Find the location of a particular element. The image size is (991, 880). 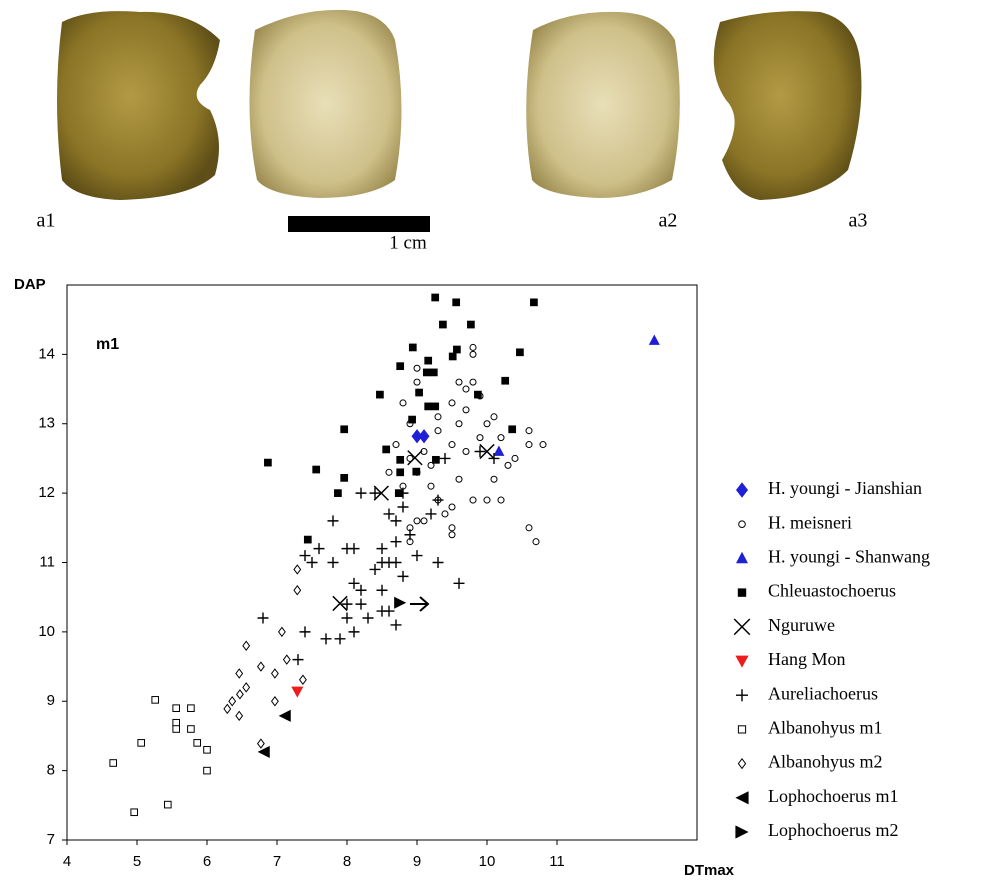

y-tick-label: 11 is located at coordinates (47, 561).